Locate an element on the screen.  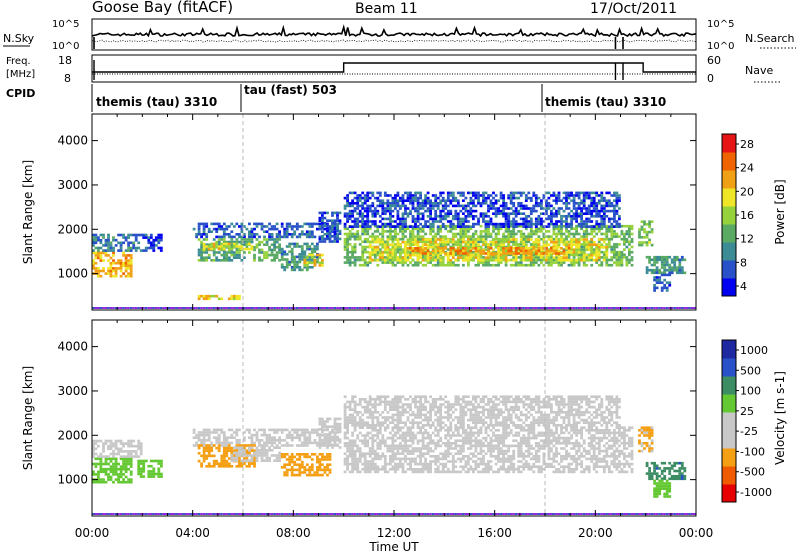
colorbar-swatch is located at coordinates (729, 287).